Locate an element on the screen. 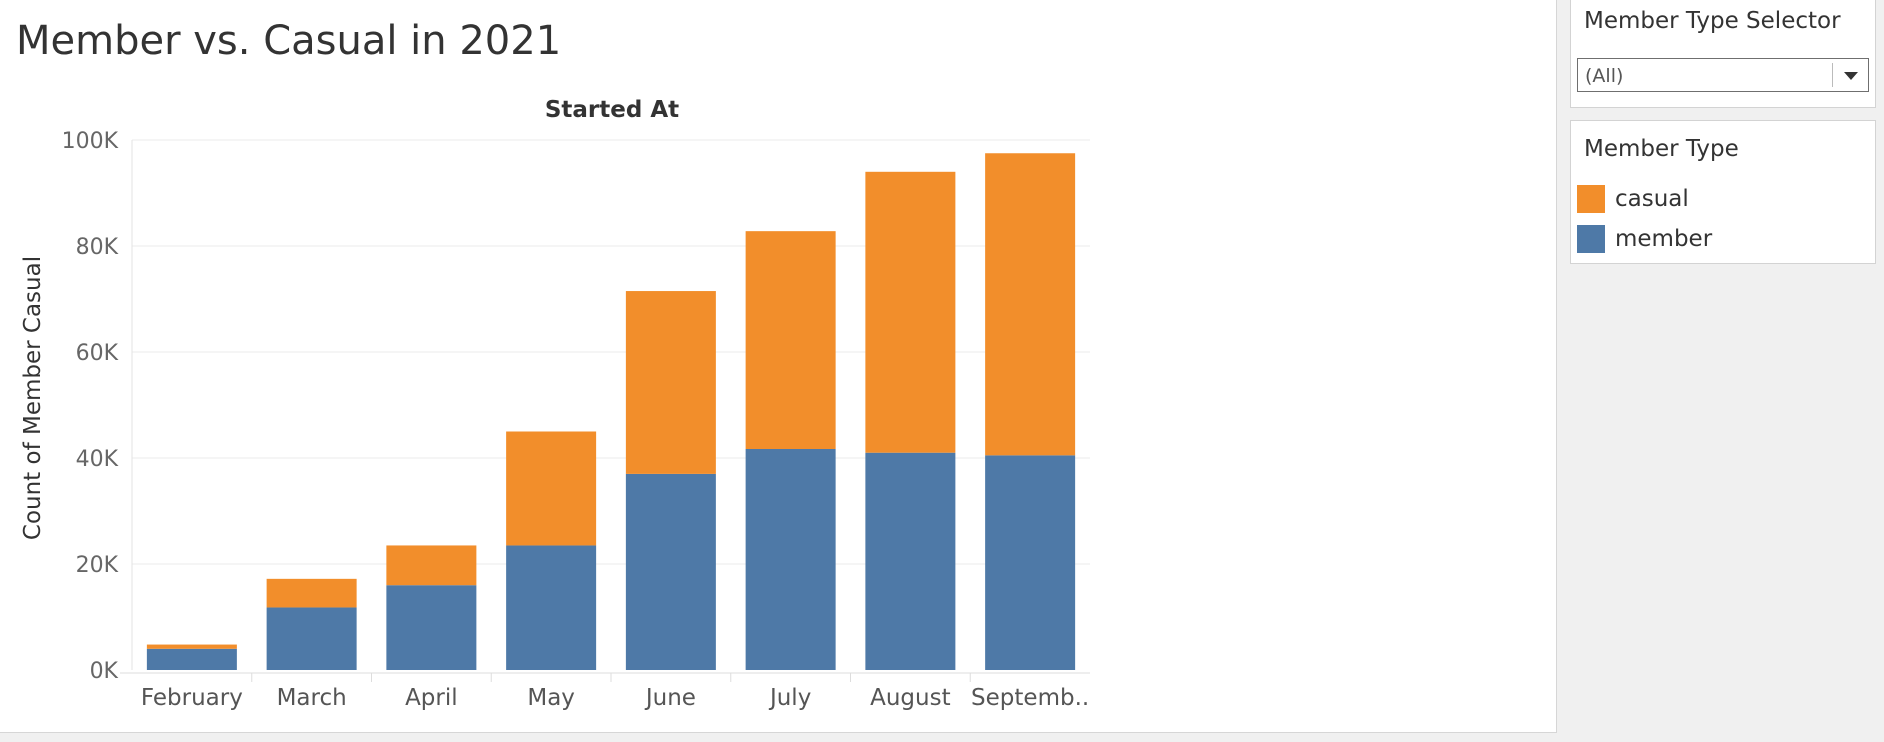 This screenshot has width=1884, height=742. legend-title: Member Type is located at coordinates (1661, 149).